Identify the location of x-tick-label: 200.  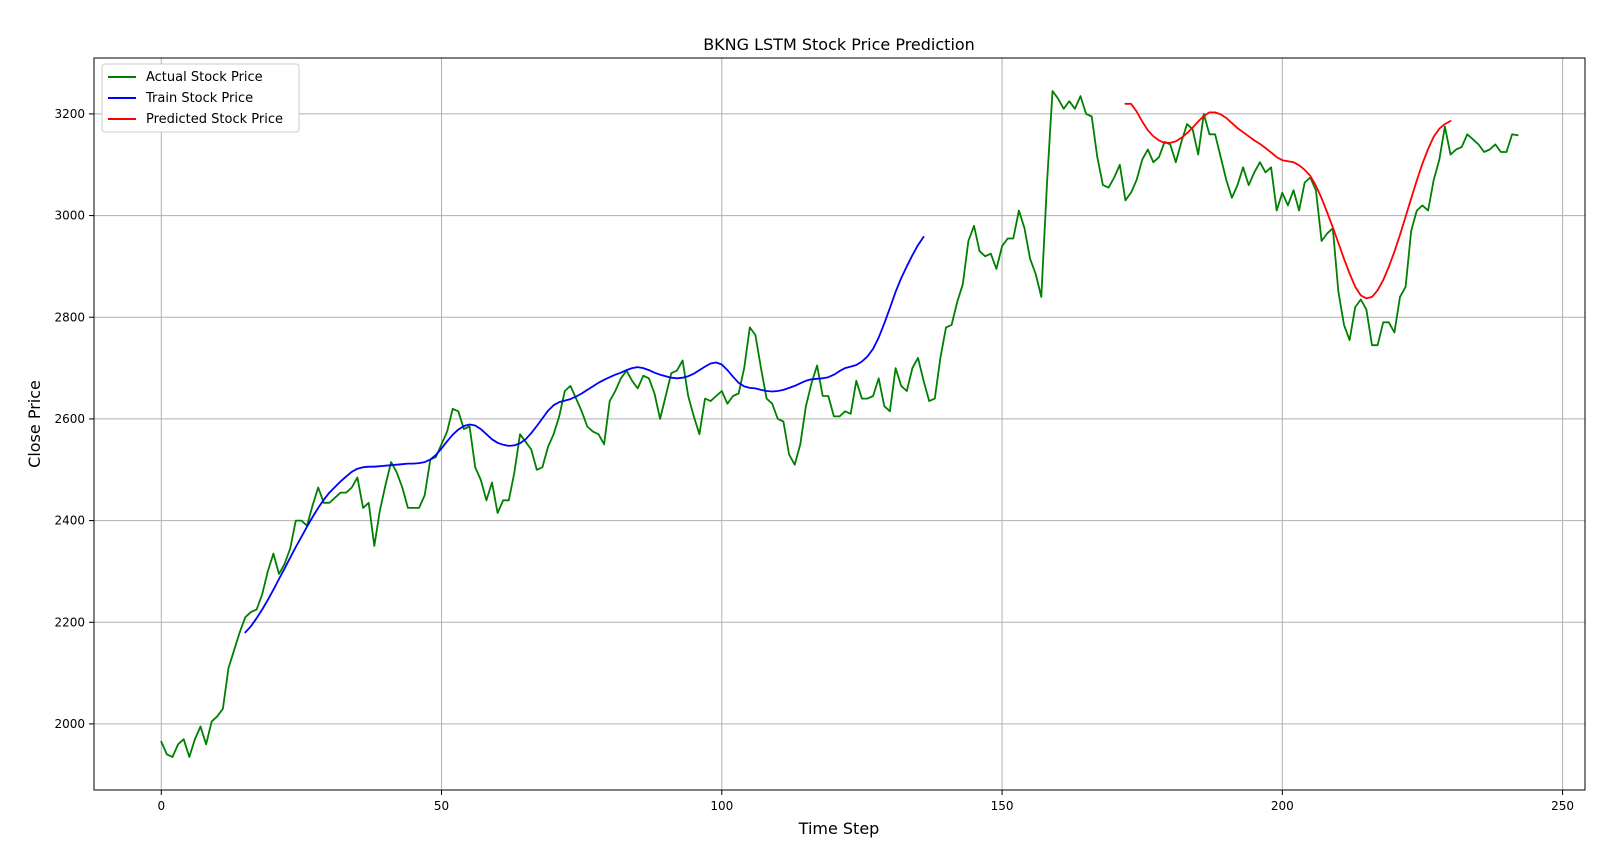
(1282, 806).